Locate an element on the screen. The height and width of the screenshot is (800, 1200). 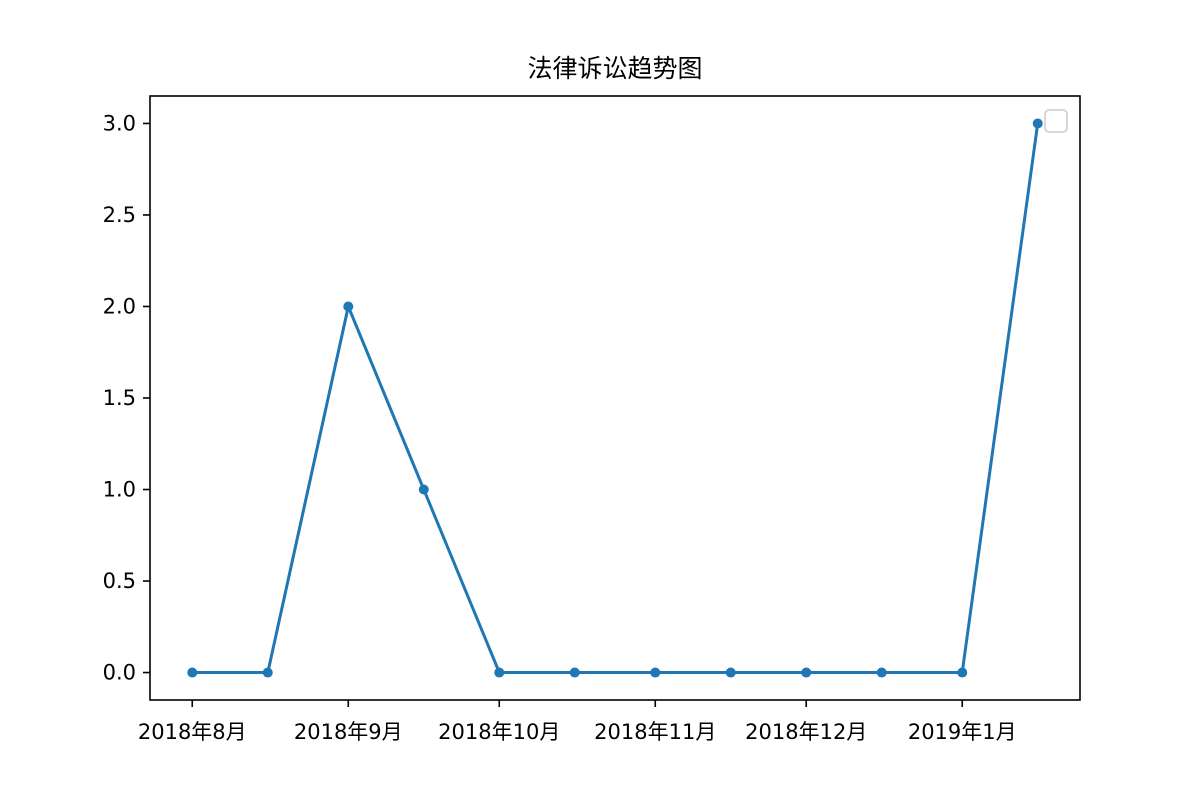
chart-title: 法律诉讼趋势图 is located at coordinates (614, 68).